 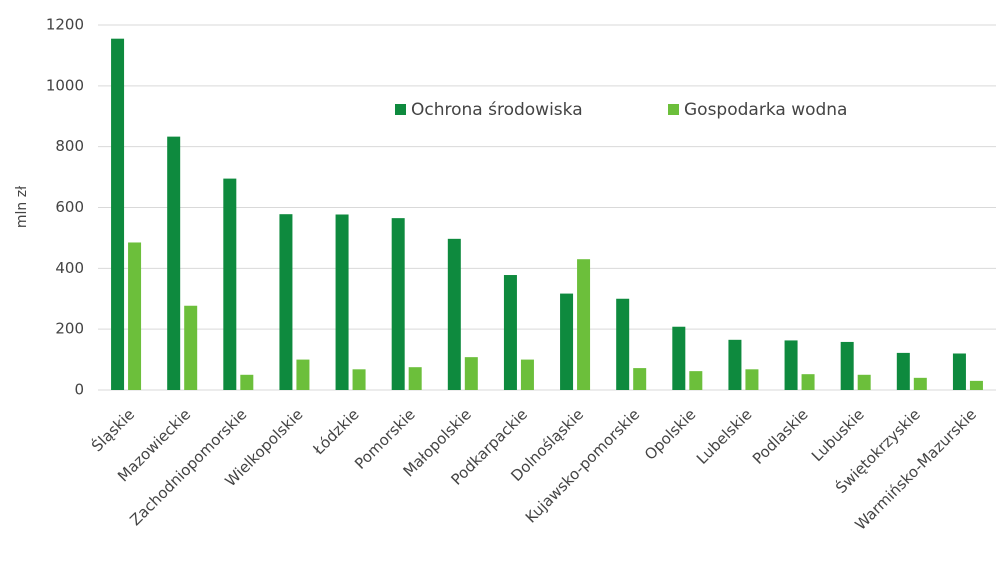 I want to click on legend-label: Gospodarka wodna, so click(x=765, y=110).